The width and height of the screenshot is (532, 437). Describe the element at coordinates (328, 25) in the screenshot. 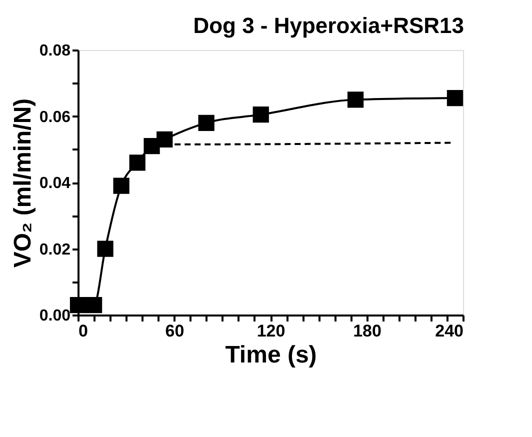

I see `chart-title: Dog 3 - Hyperoxia+RSR13` at that location.